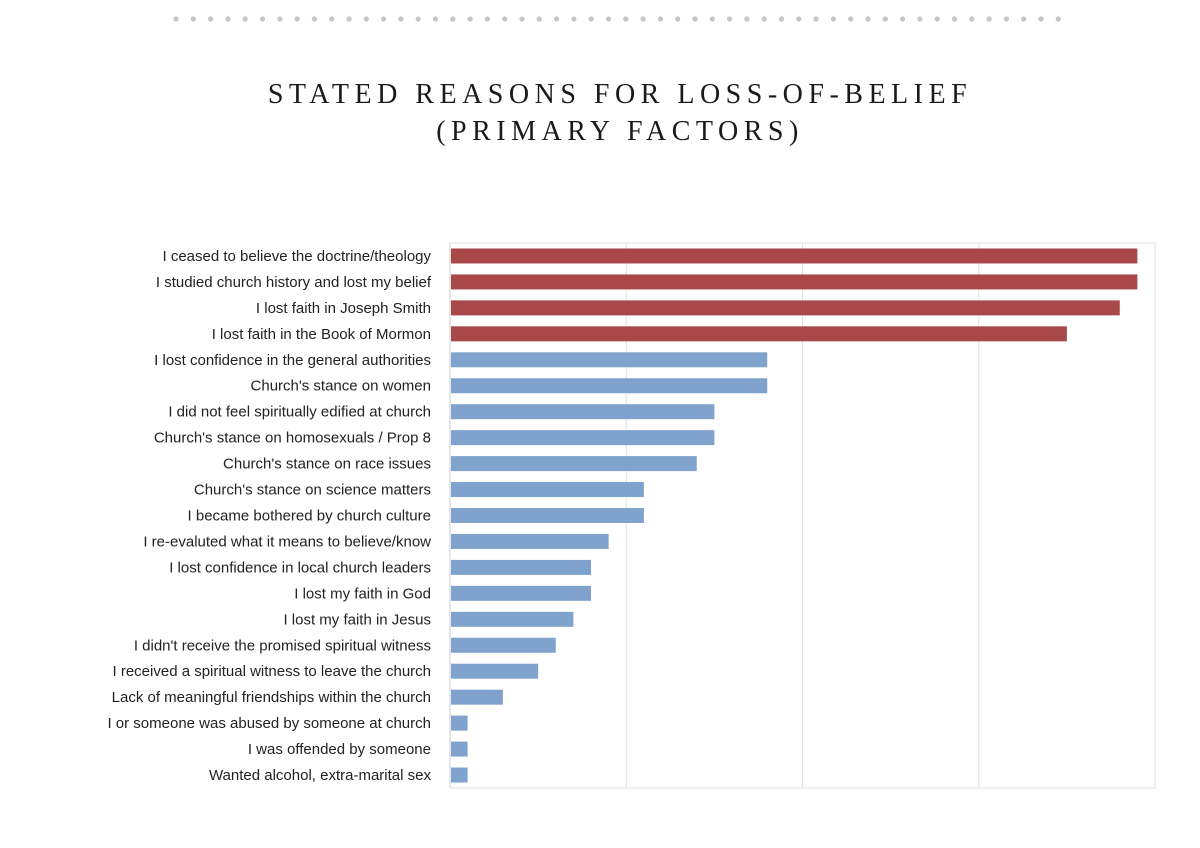 Image resolution: width=1200 pixels, height=848 pixels. I want to click on category-label: I became bothered by church culture, so click(309, 516).